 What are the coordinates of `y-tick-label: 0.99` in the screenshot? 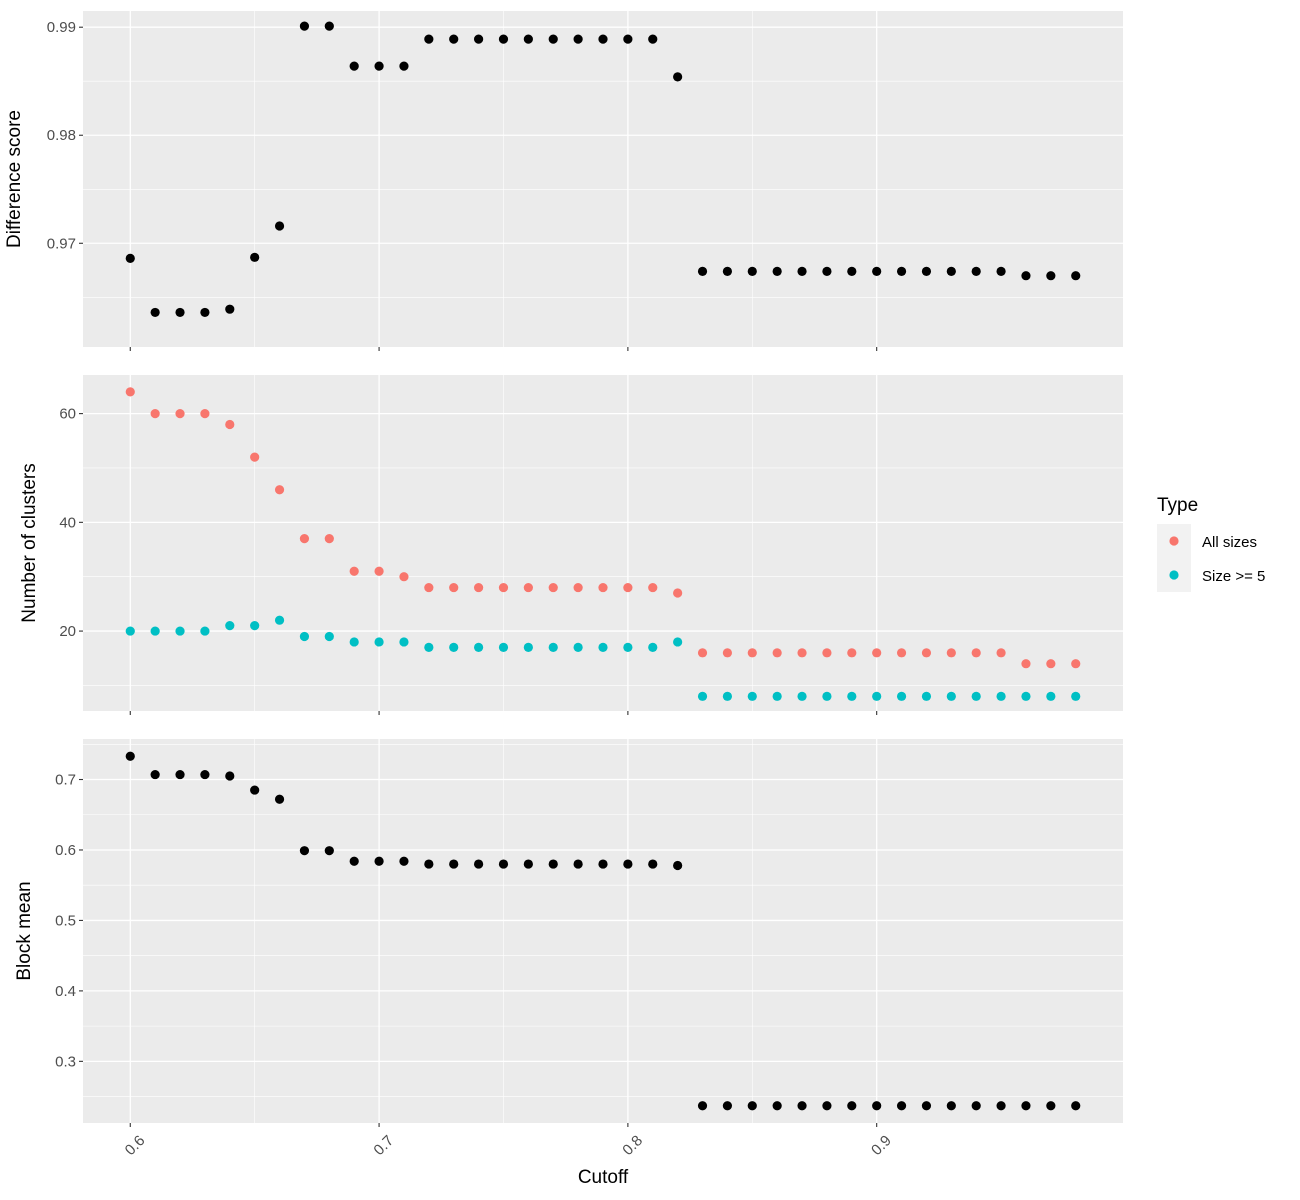 It's located at (61, 27).